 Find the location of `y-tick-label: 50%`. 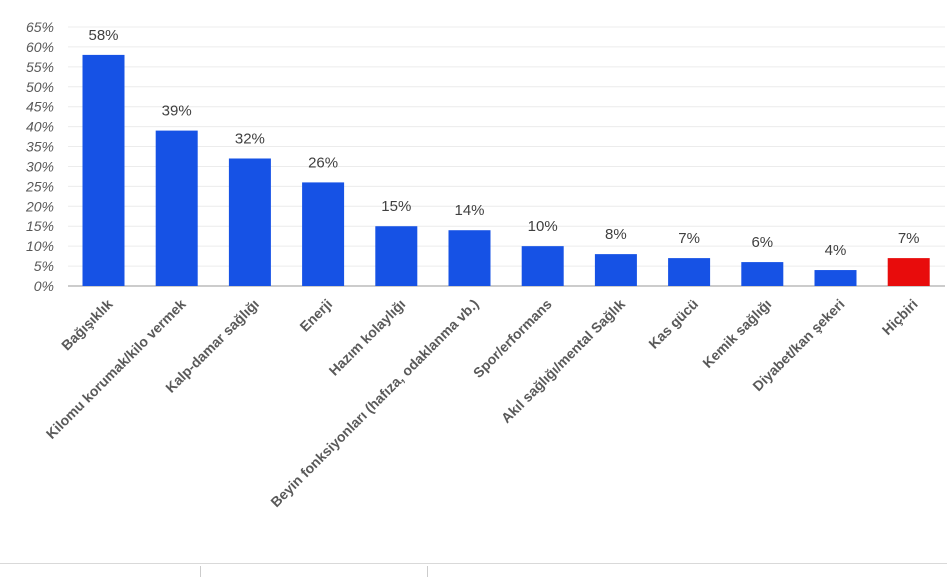

y-tick-label: 50% is located at coordinates (40, 87).